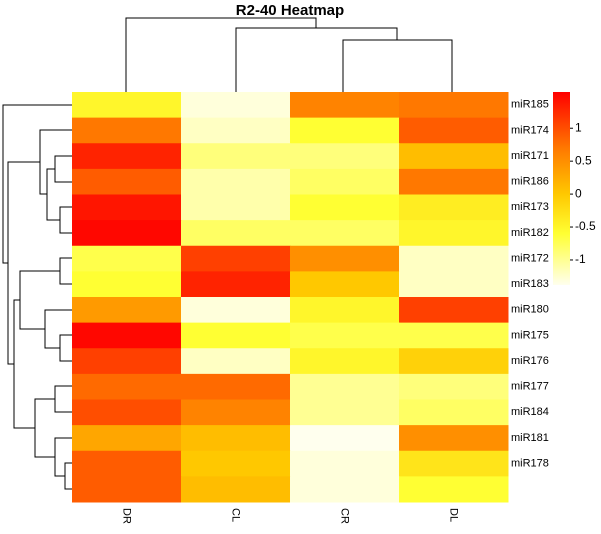  I want to click on row-label: miR174, so click(530, 130).